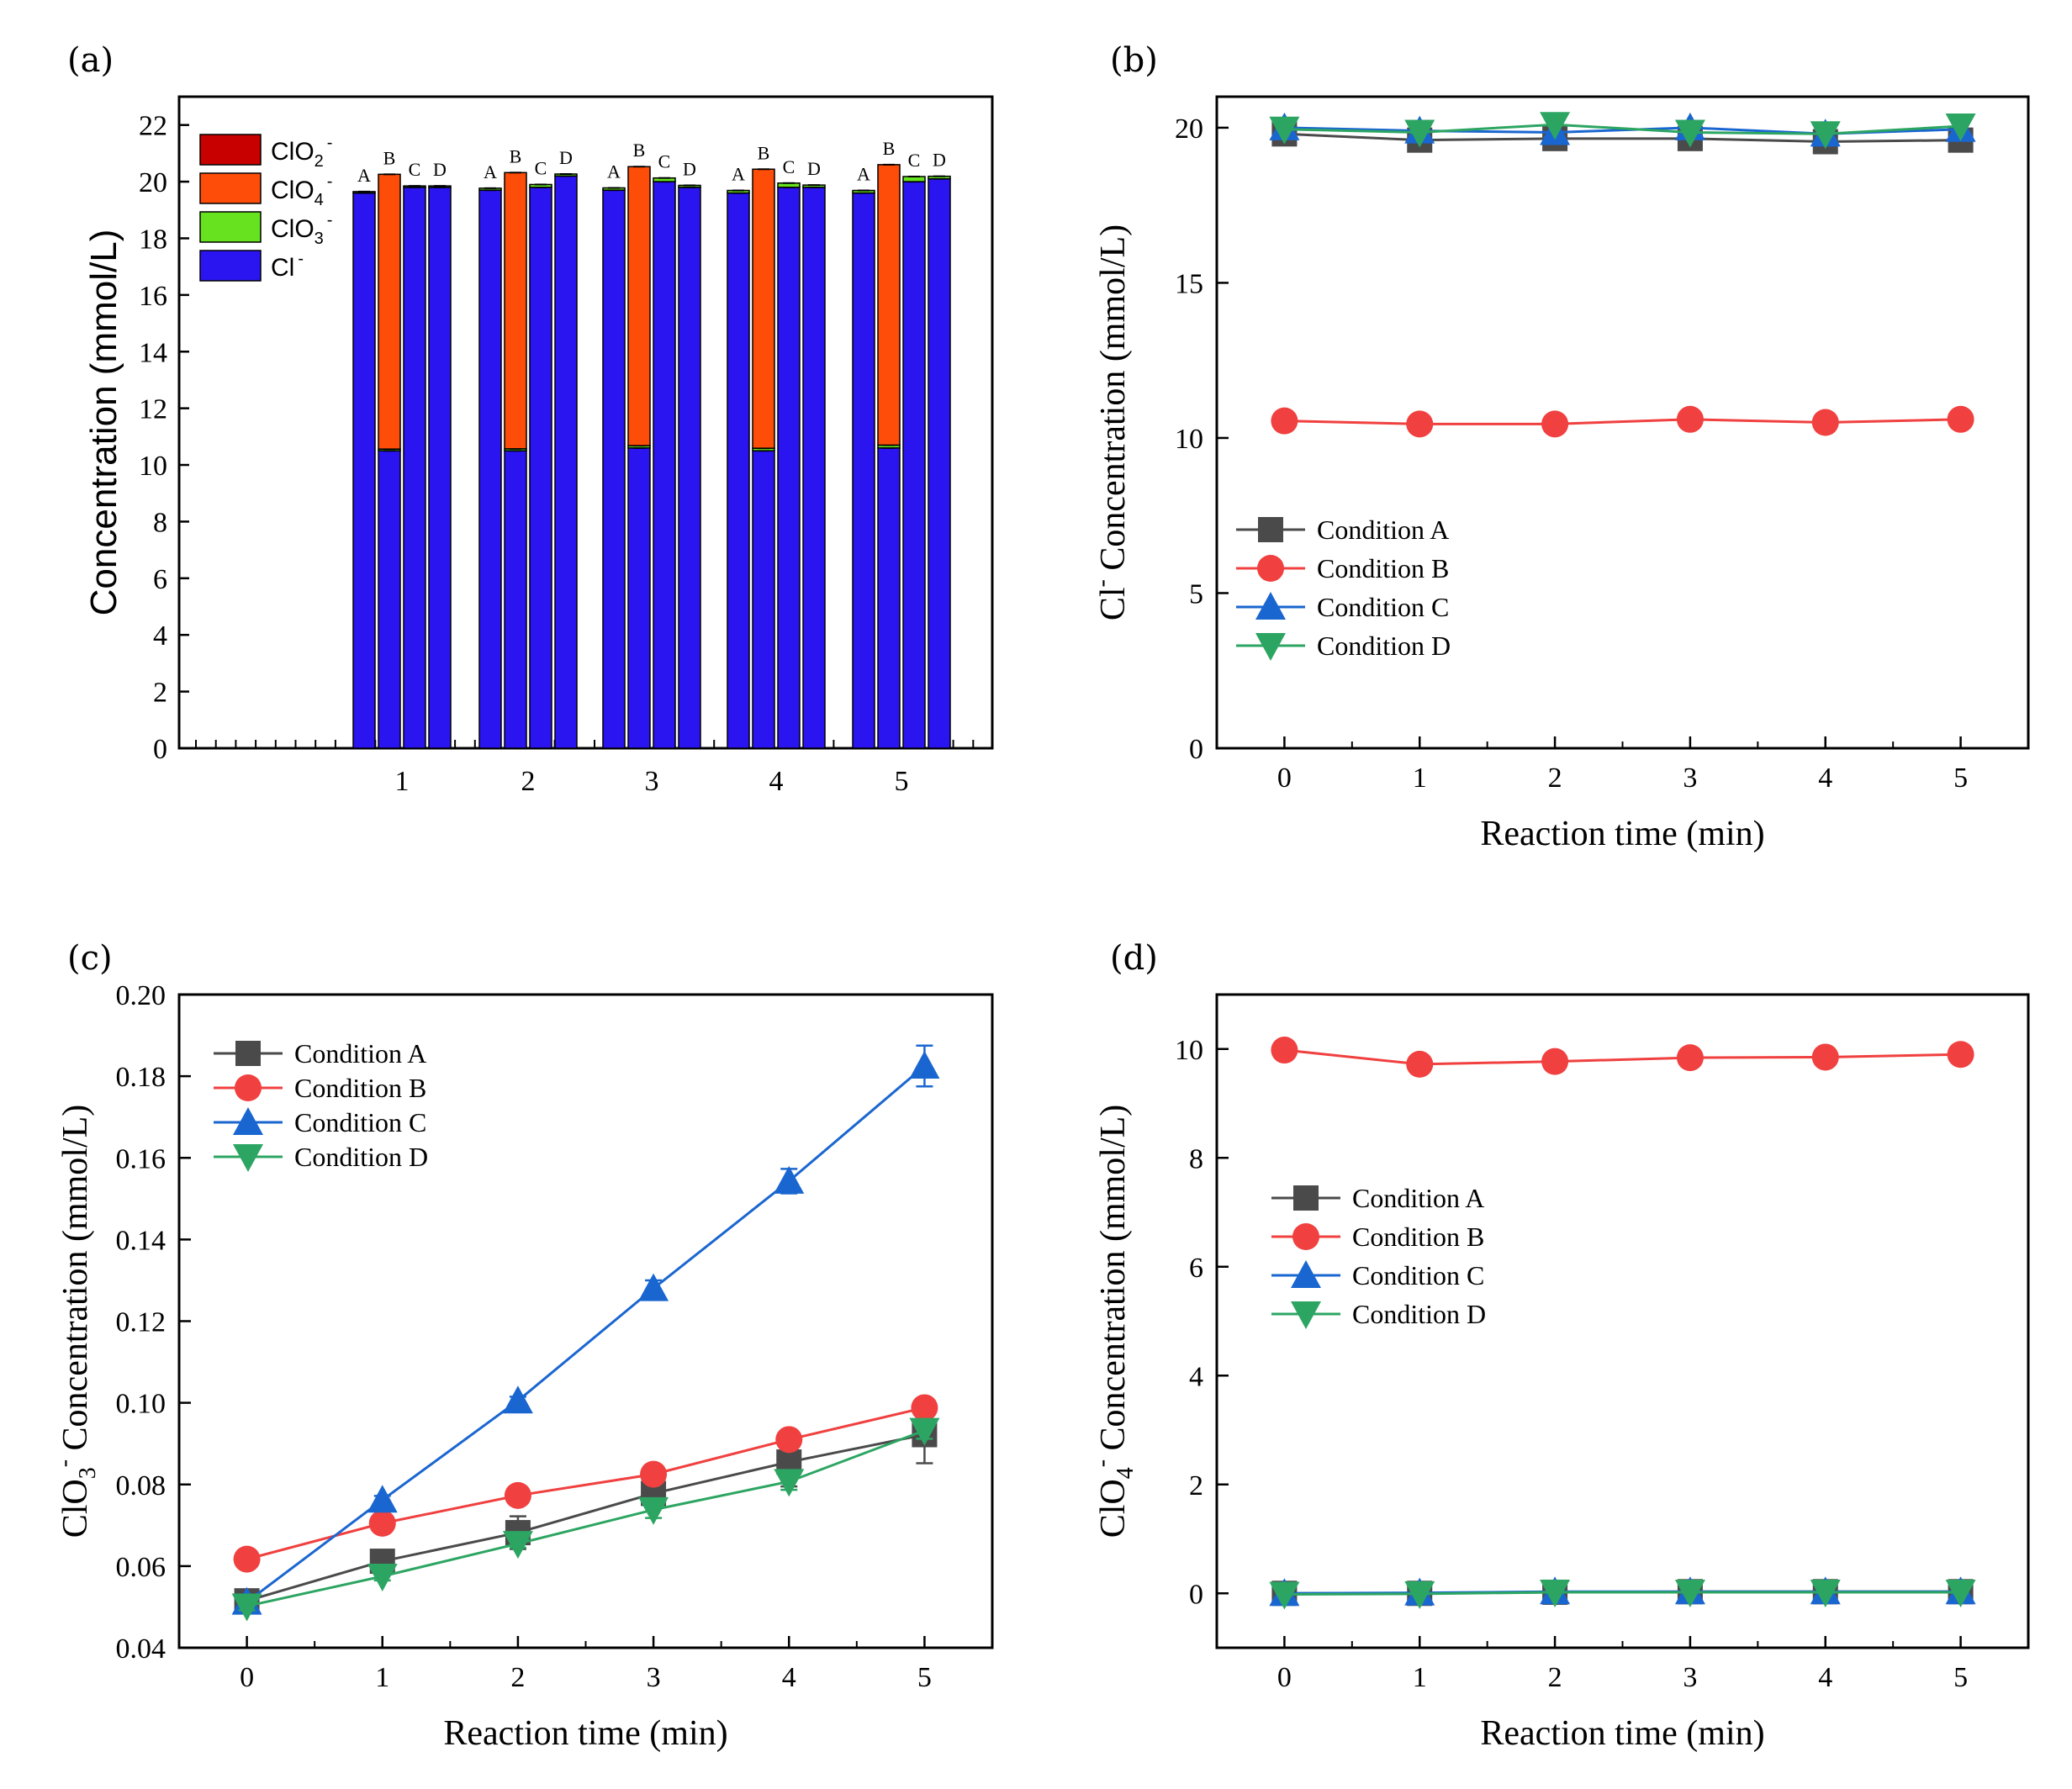  I want to click on y-axis-title: ClO3- Concentration (mmol/L), so click(76, 1321).